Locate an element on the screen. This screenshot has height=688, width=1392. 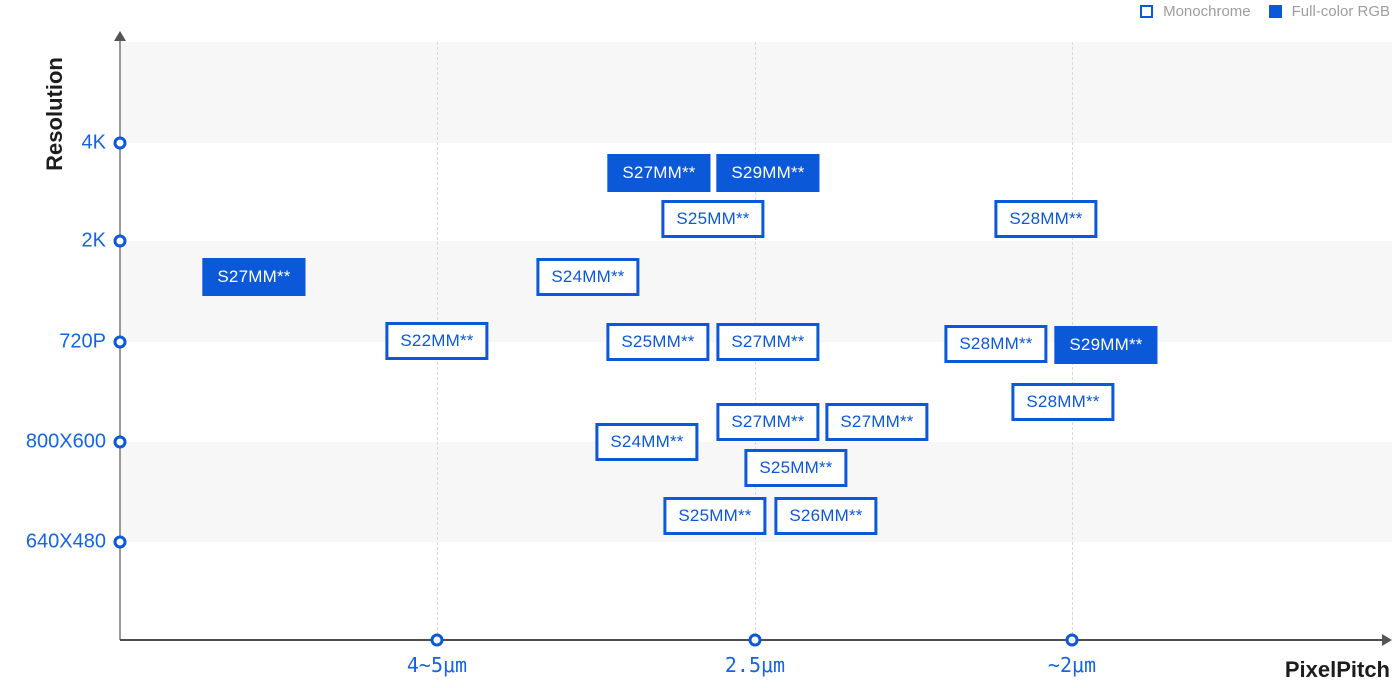
x-tick-label: 4~5μm is located at coordinates (437, 665).